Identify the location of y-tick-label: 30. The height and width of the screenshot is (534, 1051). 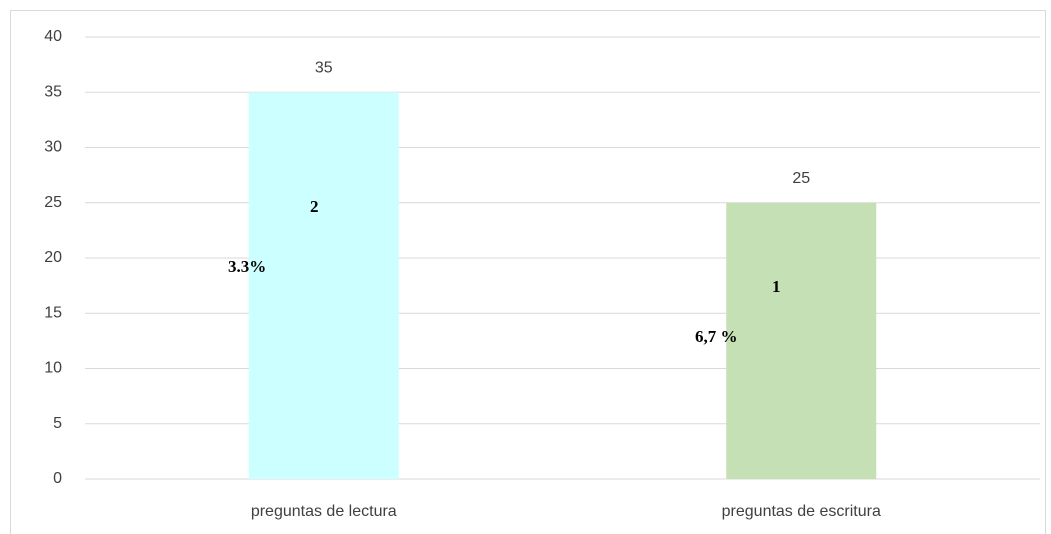
(53, 147).